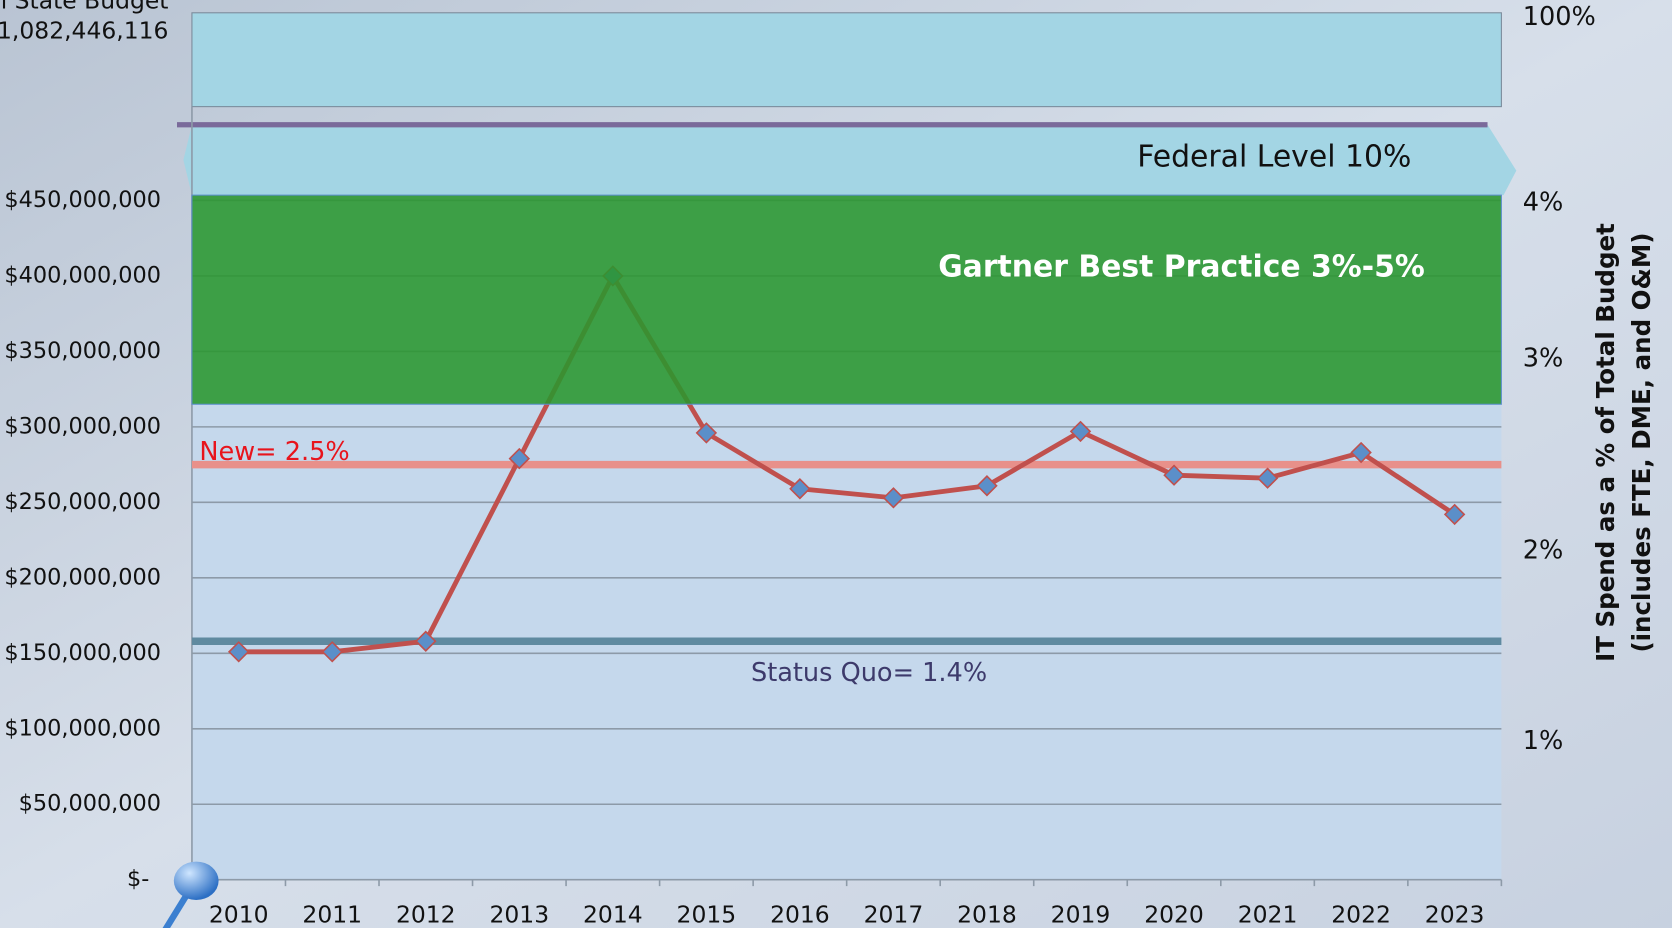  What do you see at coordinates (82, 502) in the screenshot?
I see `y-tick-label: $250,000,000` at bounding box center [82, 502].